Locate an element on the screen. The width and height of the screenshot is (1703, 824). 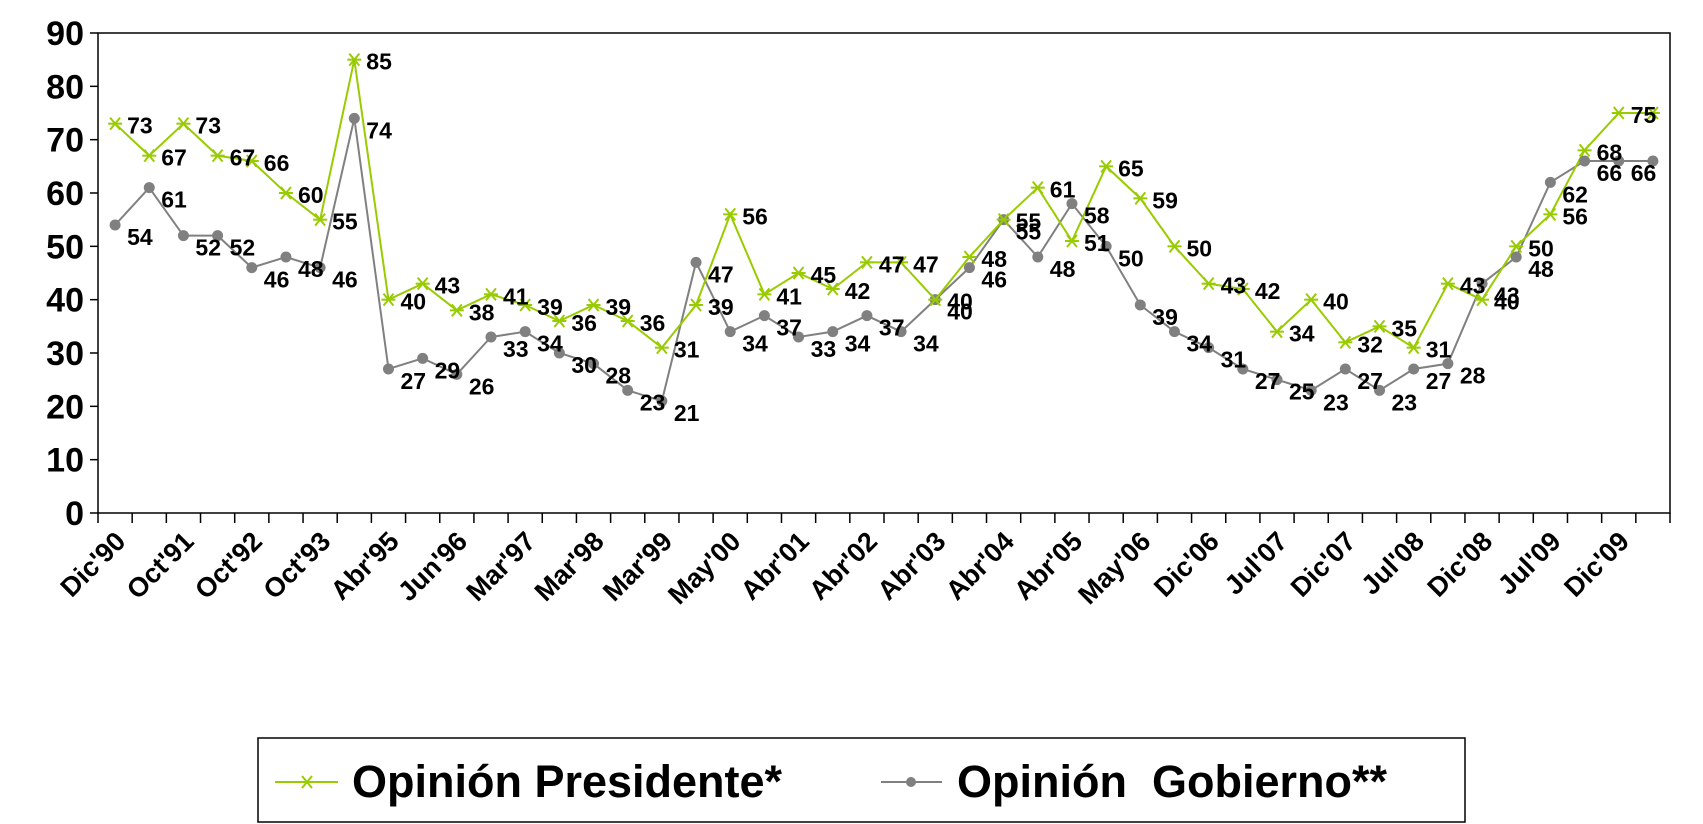
presidente-data-label: 73 is located at coordinates (140, 126).